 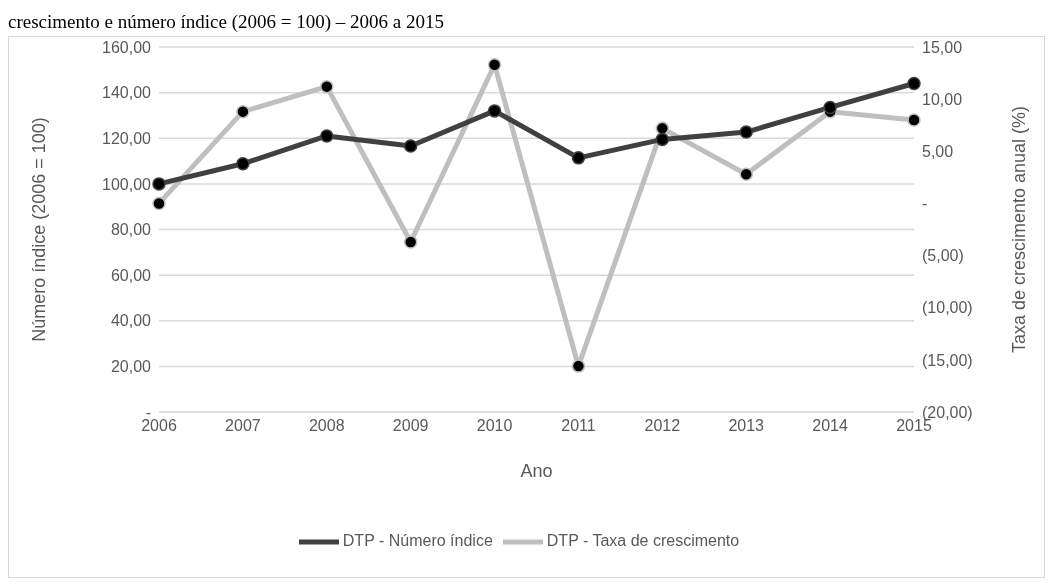 I want to click on y-tick-label: 60,00, so click(x=131, y=275).